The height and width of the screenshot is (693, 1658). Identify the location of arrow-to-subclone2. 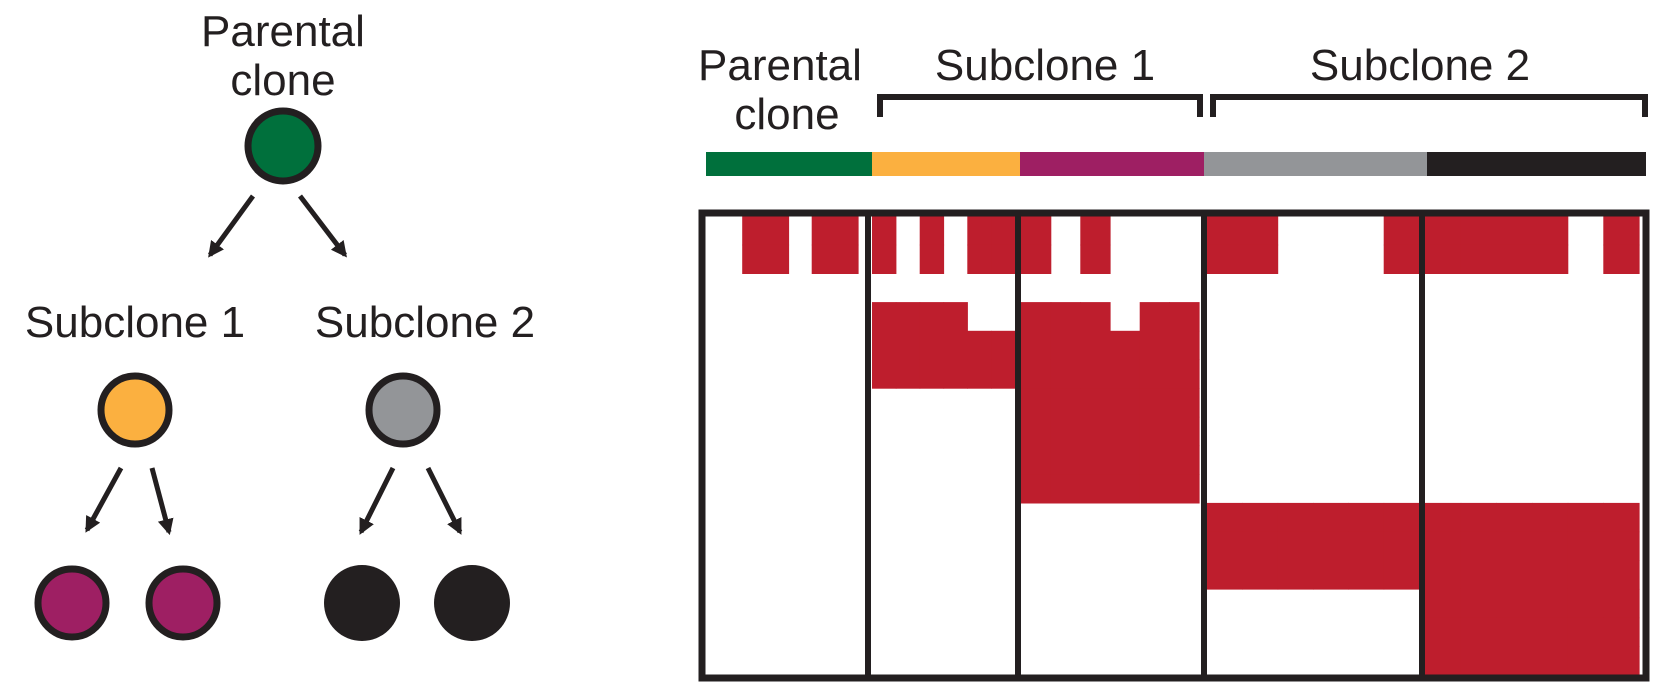
(322, 226).